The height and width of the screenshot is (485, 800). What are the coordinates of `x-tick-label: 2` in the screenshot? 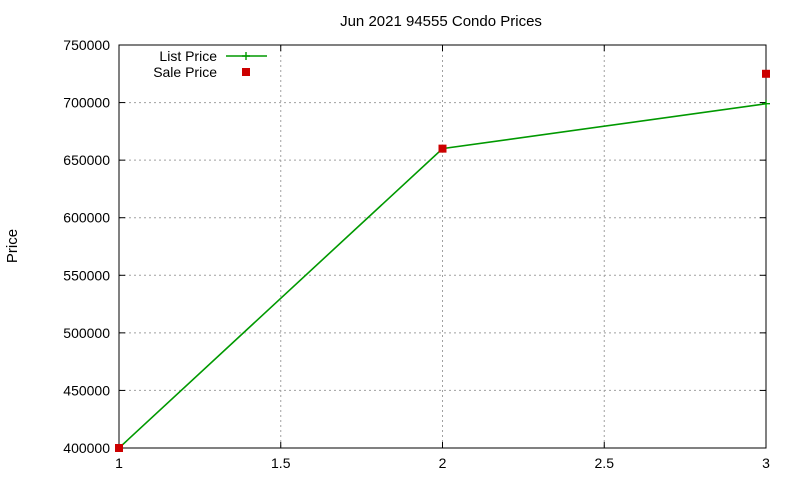 It's located at (443, 463).